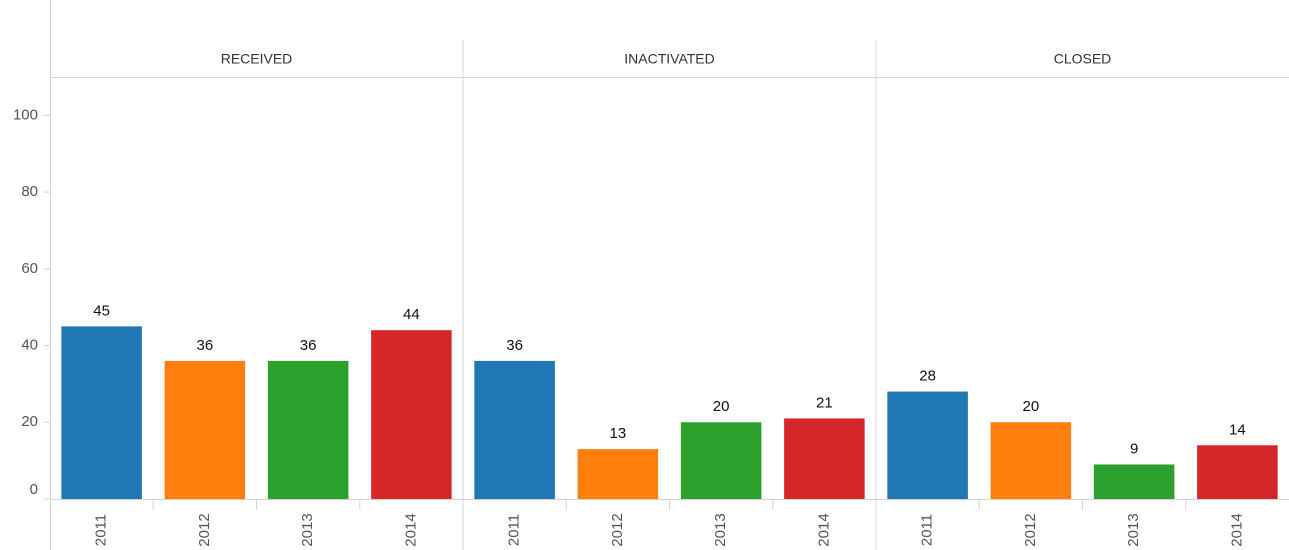  Describe the element at coordinates (1237, 429) in the screenshot. I see `value-label: 14` at that location.